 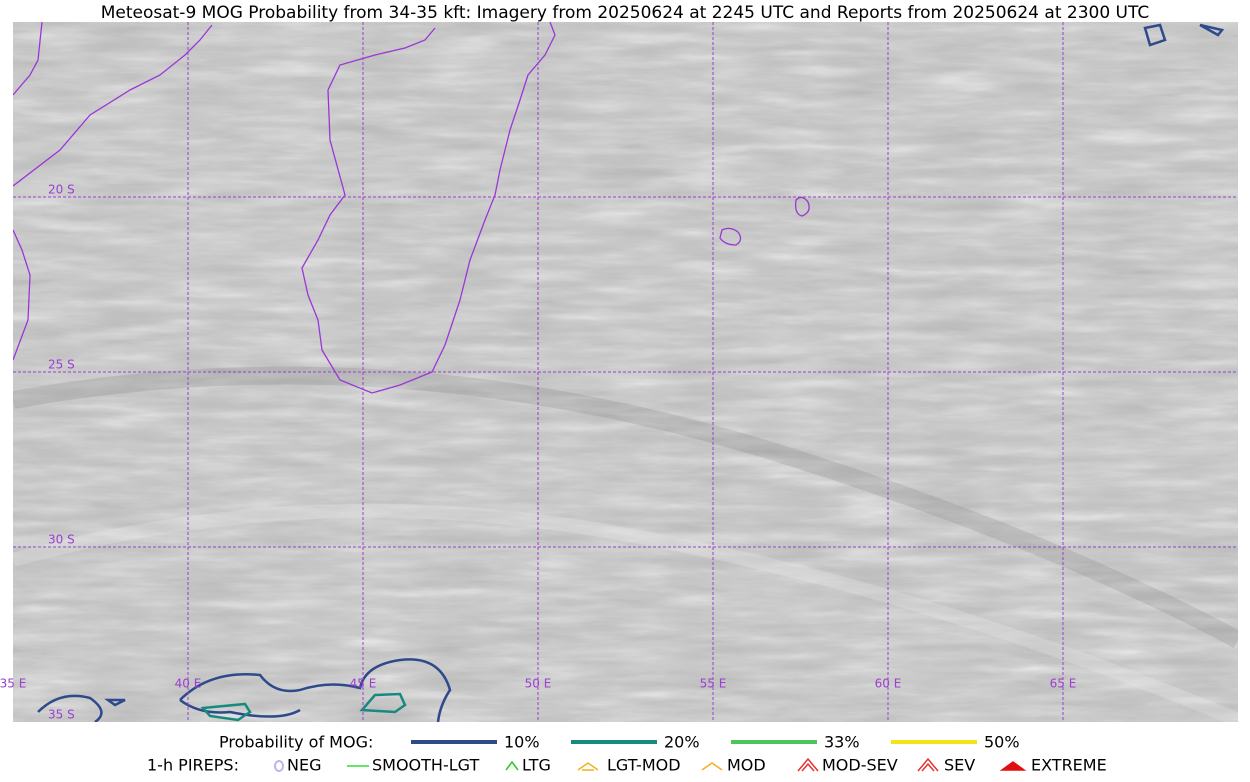 What do you see at coordinates (113, 104) in the screenshot?
I see `africa-coast` at bounding box center [113, 104].